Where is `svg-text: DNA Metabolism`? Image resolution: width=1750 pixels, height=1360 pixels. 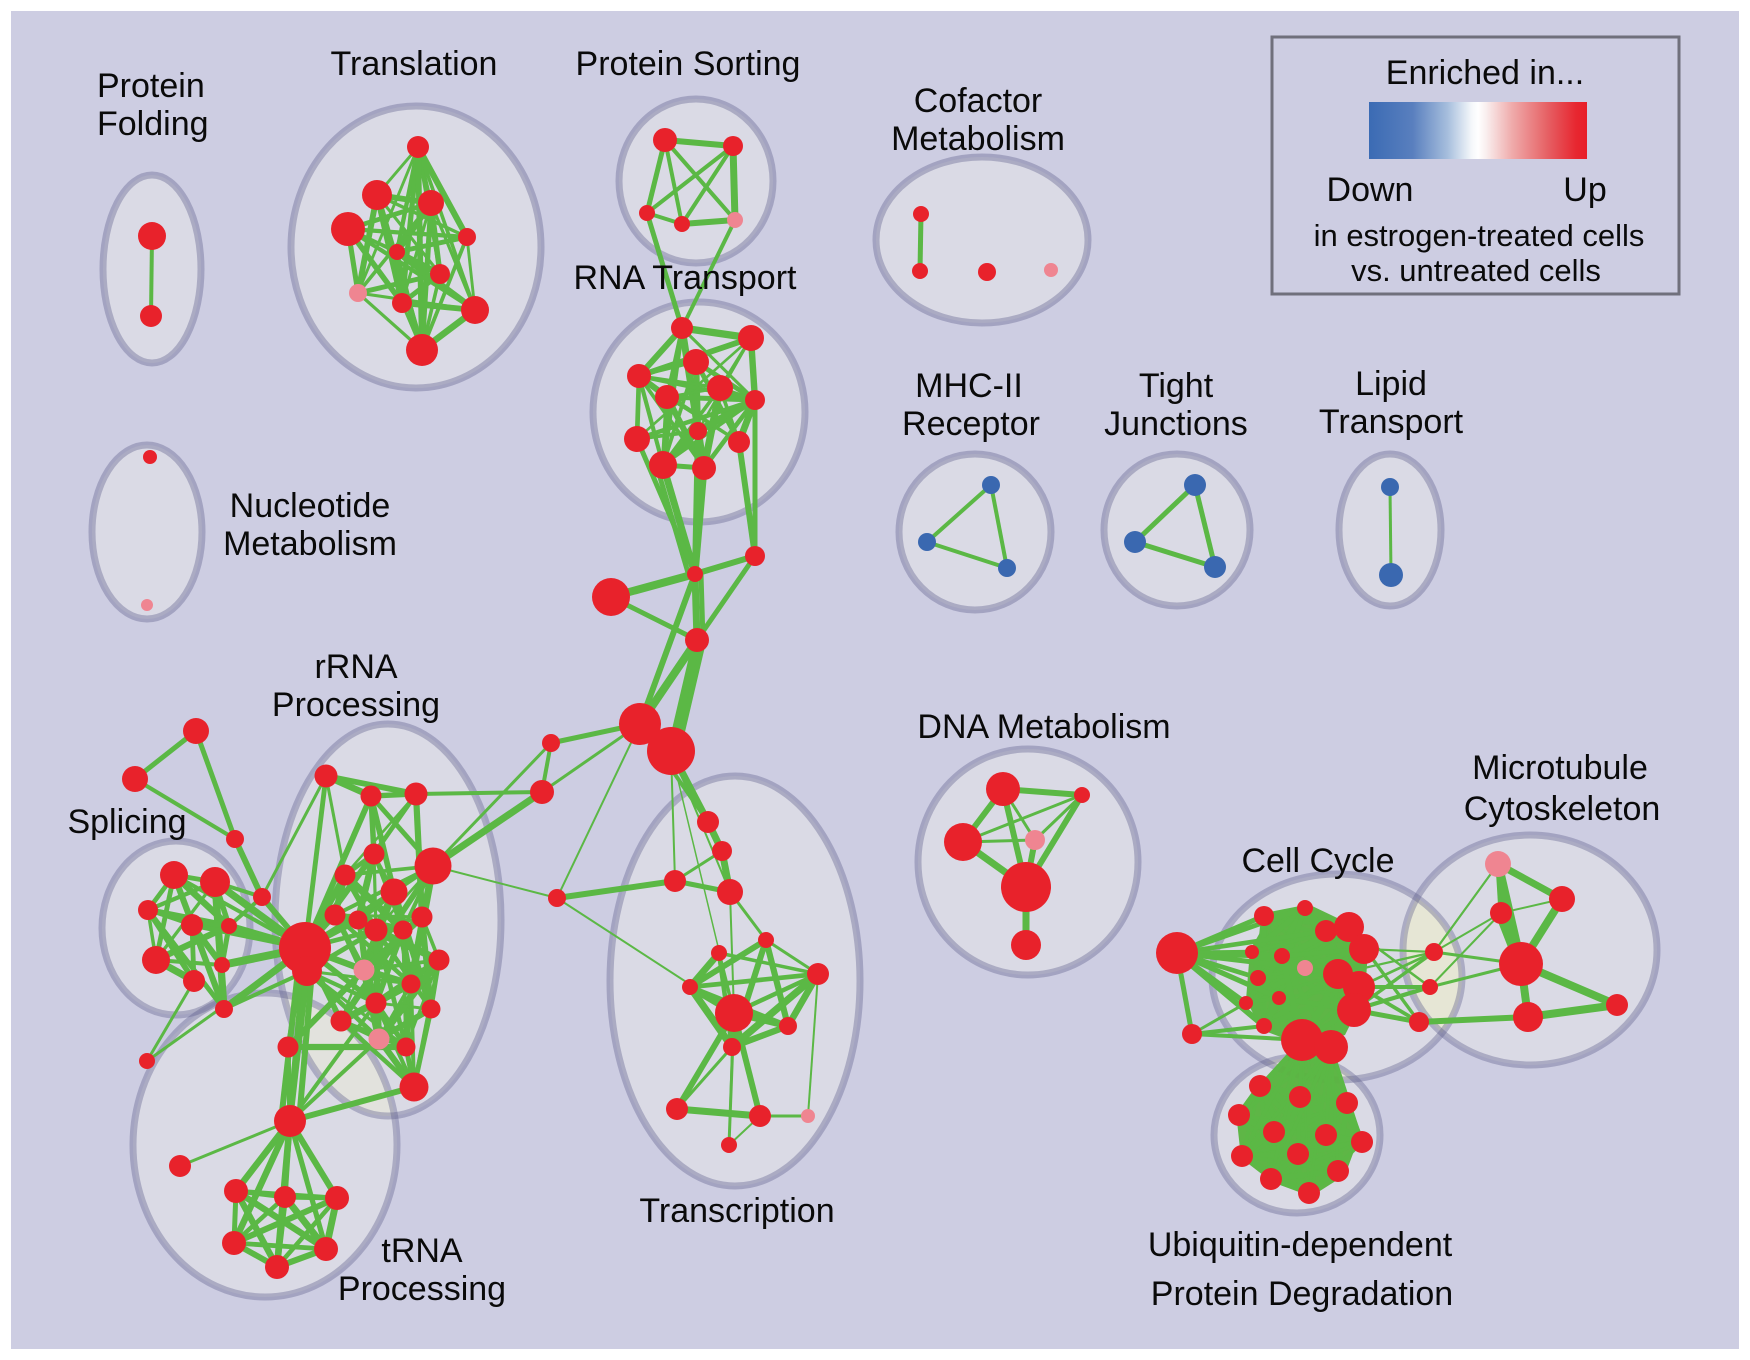
svg-text: DNA Metabolism is located at coordinates (1043, 727).